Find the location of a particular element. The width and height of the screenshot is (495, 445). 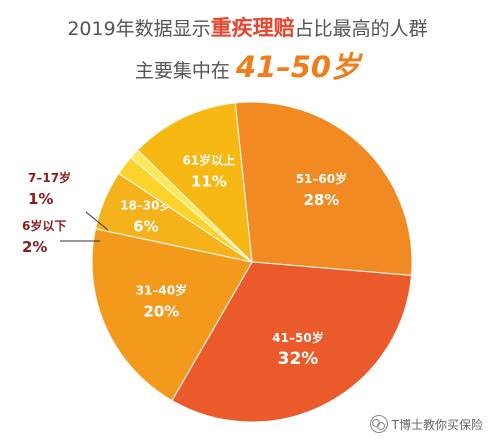

slice-label: 6岁以下 is located at coordinates (44, 225).